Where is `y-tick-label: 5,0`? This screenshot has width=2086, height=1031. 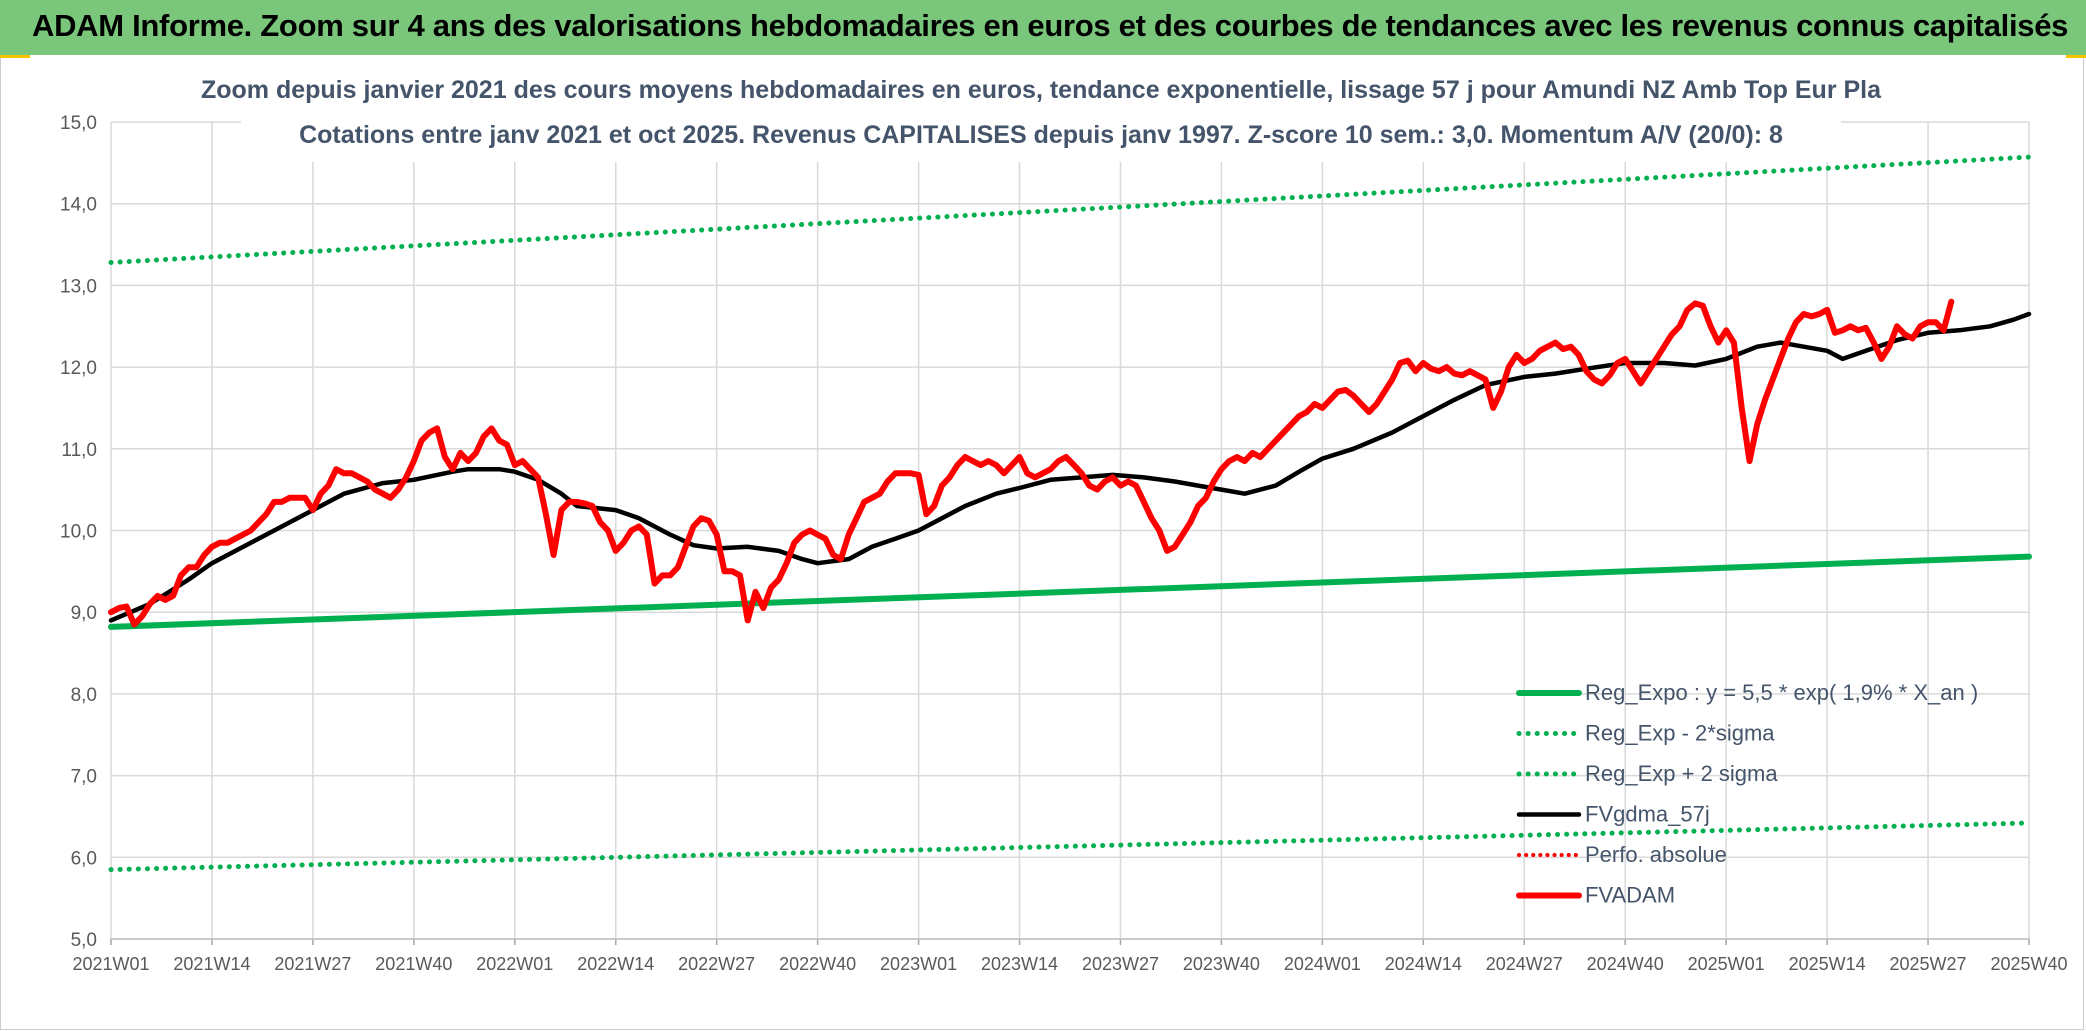 y-tick-label: 5,0 is located at coordinates (84, 940).